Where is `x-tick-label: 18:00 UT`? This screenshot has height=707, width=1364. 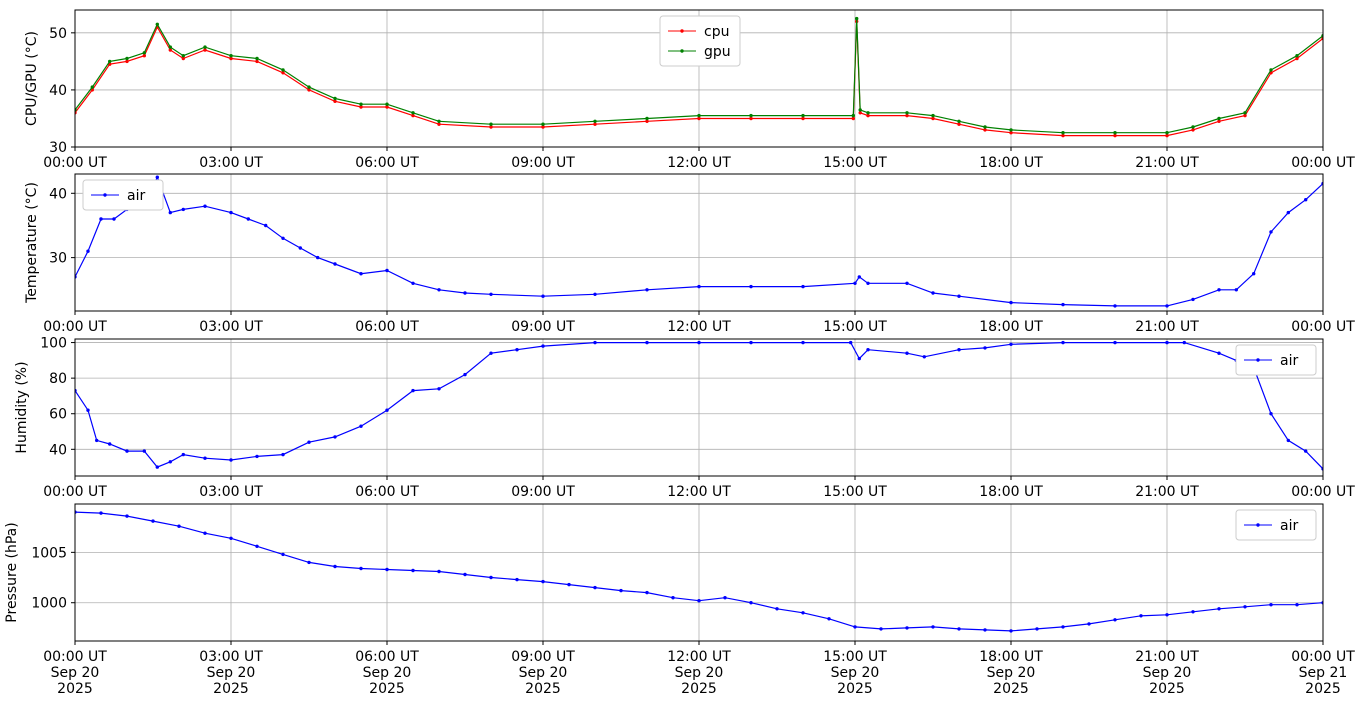
x-tick-label: 18:00 UT is located at coordinates (1011, 492).